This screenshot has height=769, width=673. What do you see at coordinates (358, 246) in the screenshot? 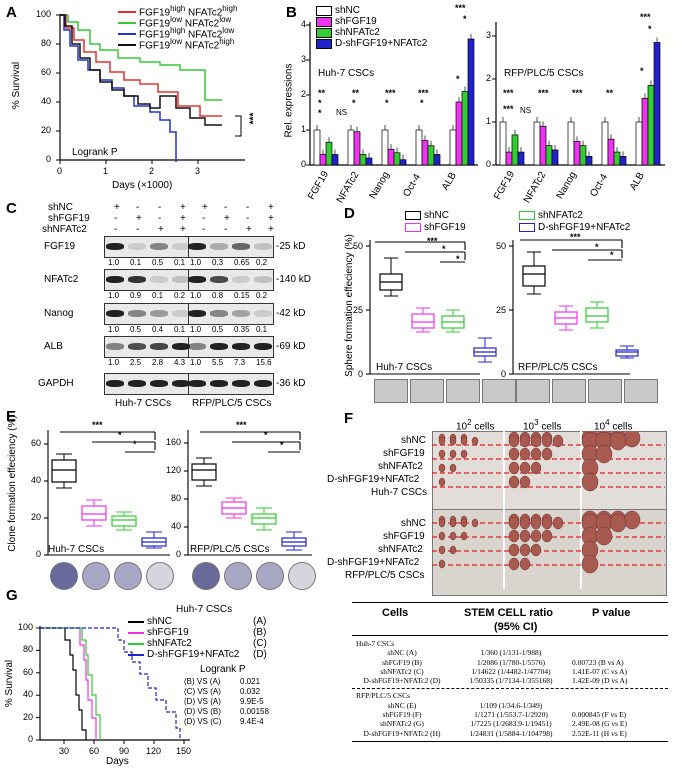
I see `ytick: 50` at bounding box center [358, 246].